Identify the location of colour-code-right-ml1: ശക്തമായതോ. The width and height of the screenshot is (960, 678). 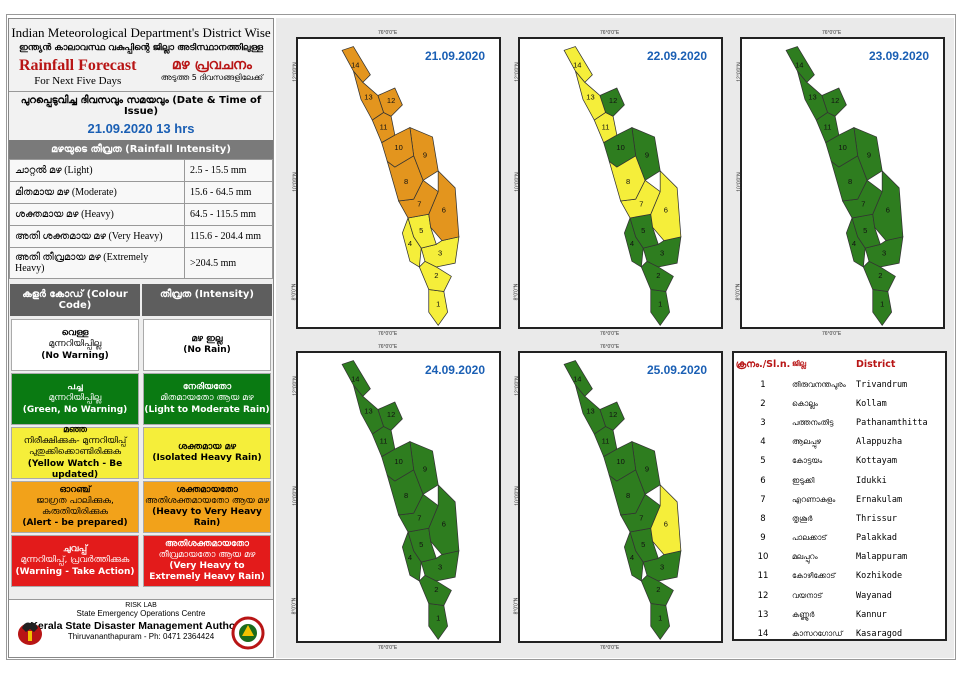
(207, 489).